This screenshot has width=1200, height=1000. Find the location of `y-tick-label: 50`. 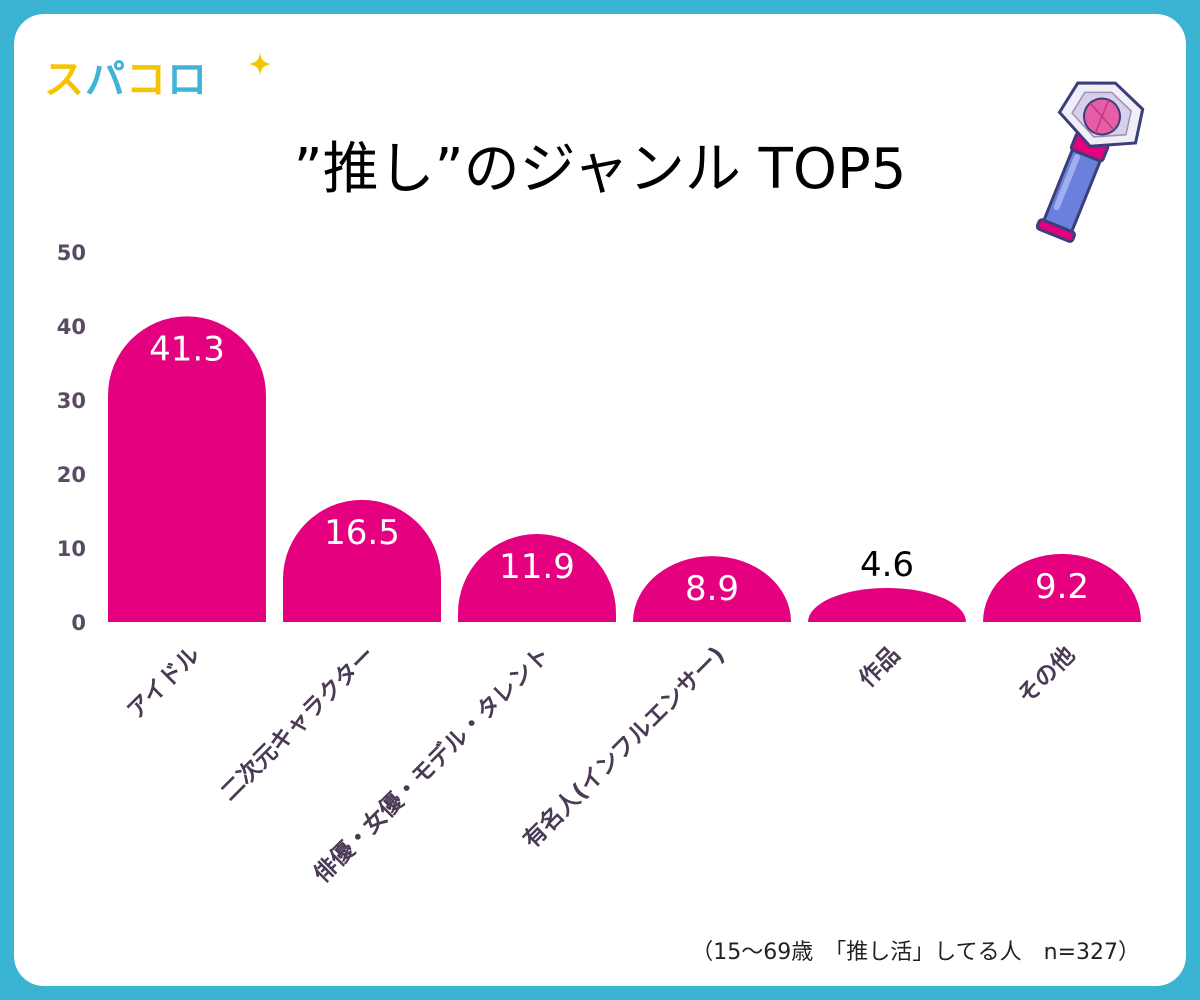

y-tick-label: 50 is located at coordinates (71, 253).